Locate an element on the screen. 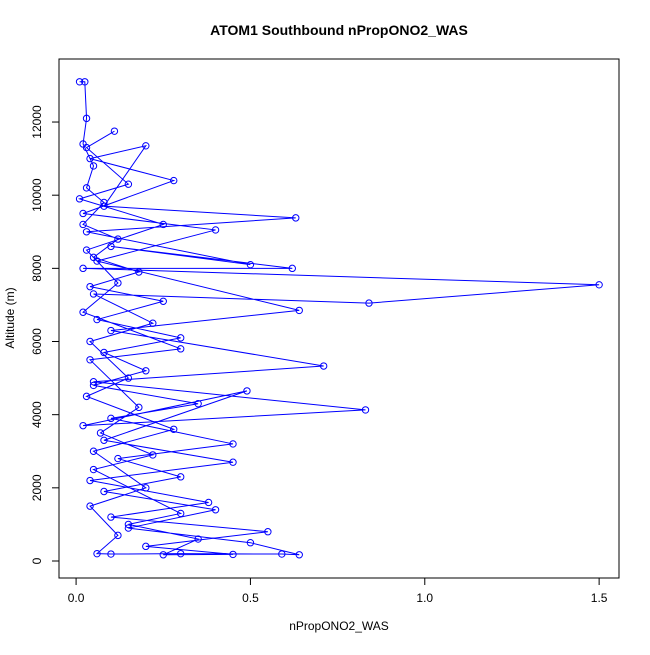 The width and height of the screenshot is (650, 655). chart-title: ATOM1 Southbound nPropONO2_WAS is located at coordinates (339, 30).